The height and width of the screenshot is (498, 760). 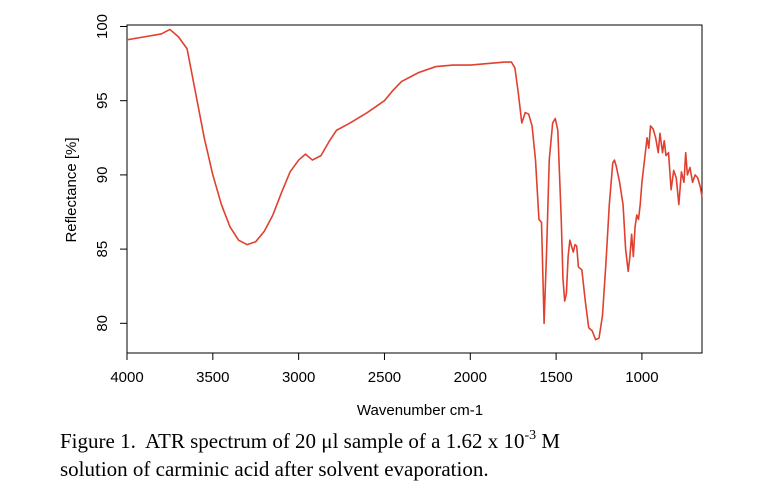 I want to click on x-tick-label: 1500, so click(x=555, y=377).